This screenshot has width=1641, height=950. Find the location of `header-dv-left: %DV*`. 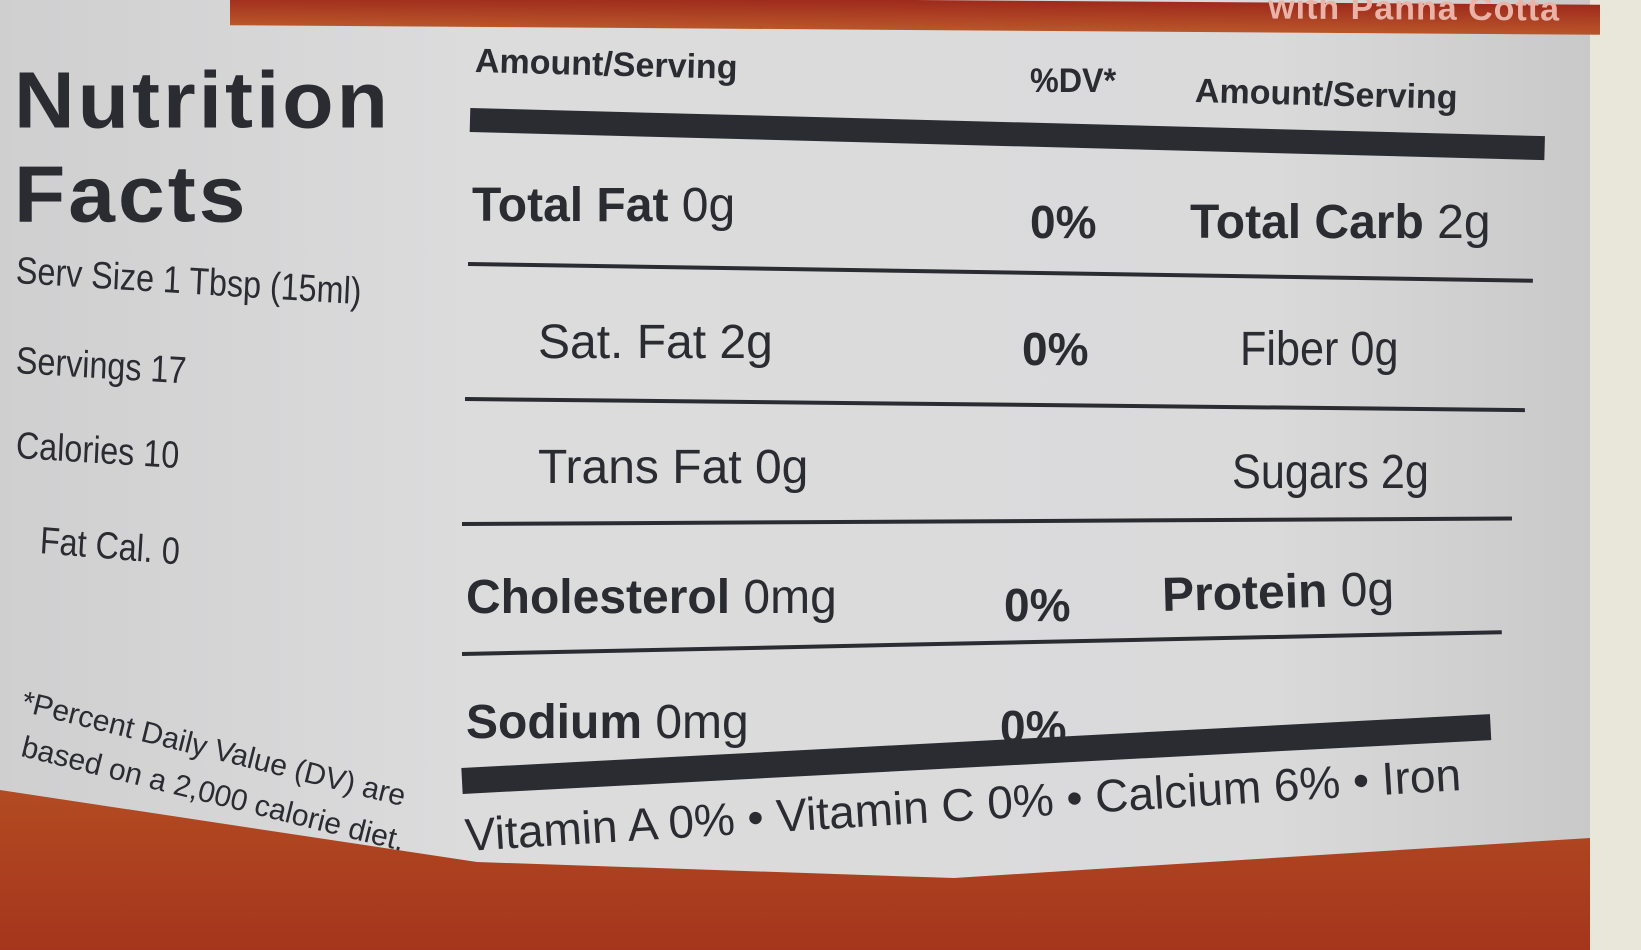

header-dv-left: %DV* is located at coordinates (1073, 81).